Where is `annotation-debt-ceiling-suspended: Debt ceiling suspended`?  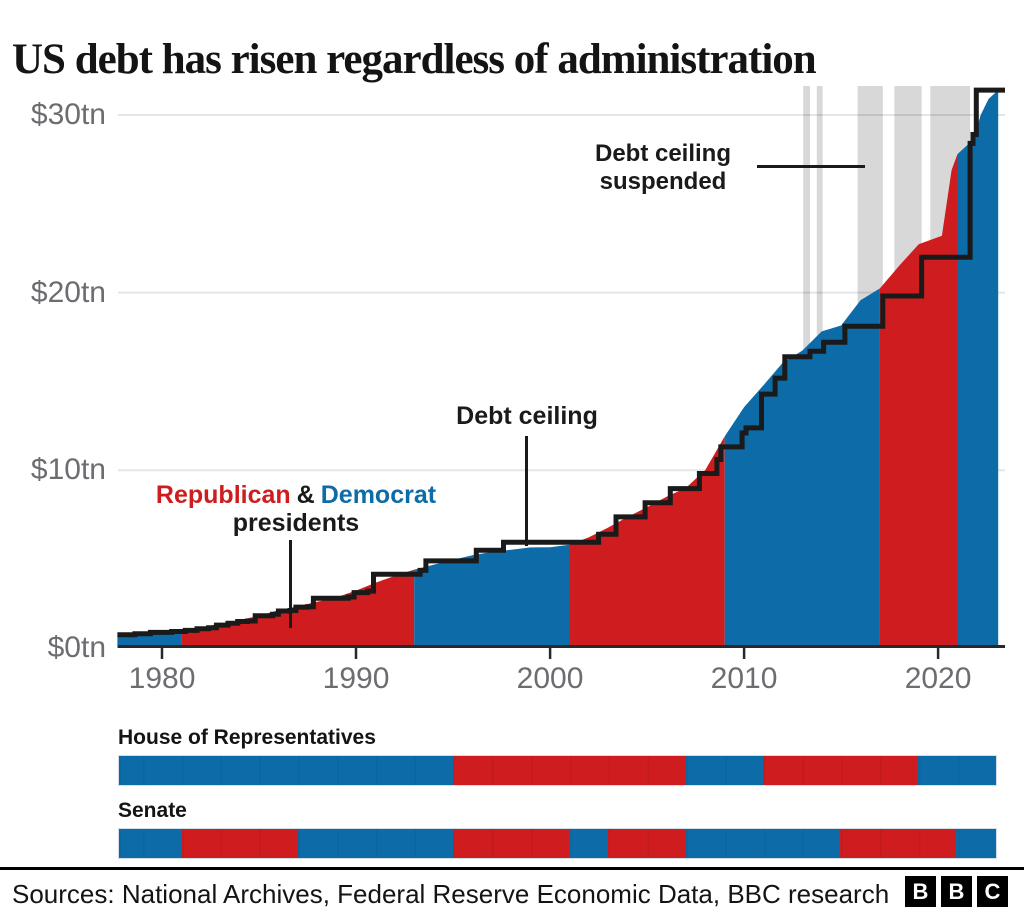
annotation-debt-ceiling-suspended: Debt ceiling suspended is located at coordinates (663, 168).